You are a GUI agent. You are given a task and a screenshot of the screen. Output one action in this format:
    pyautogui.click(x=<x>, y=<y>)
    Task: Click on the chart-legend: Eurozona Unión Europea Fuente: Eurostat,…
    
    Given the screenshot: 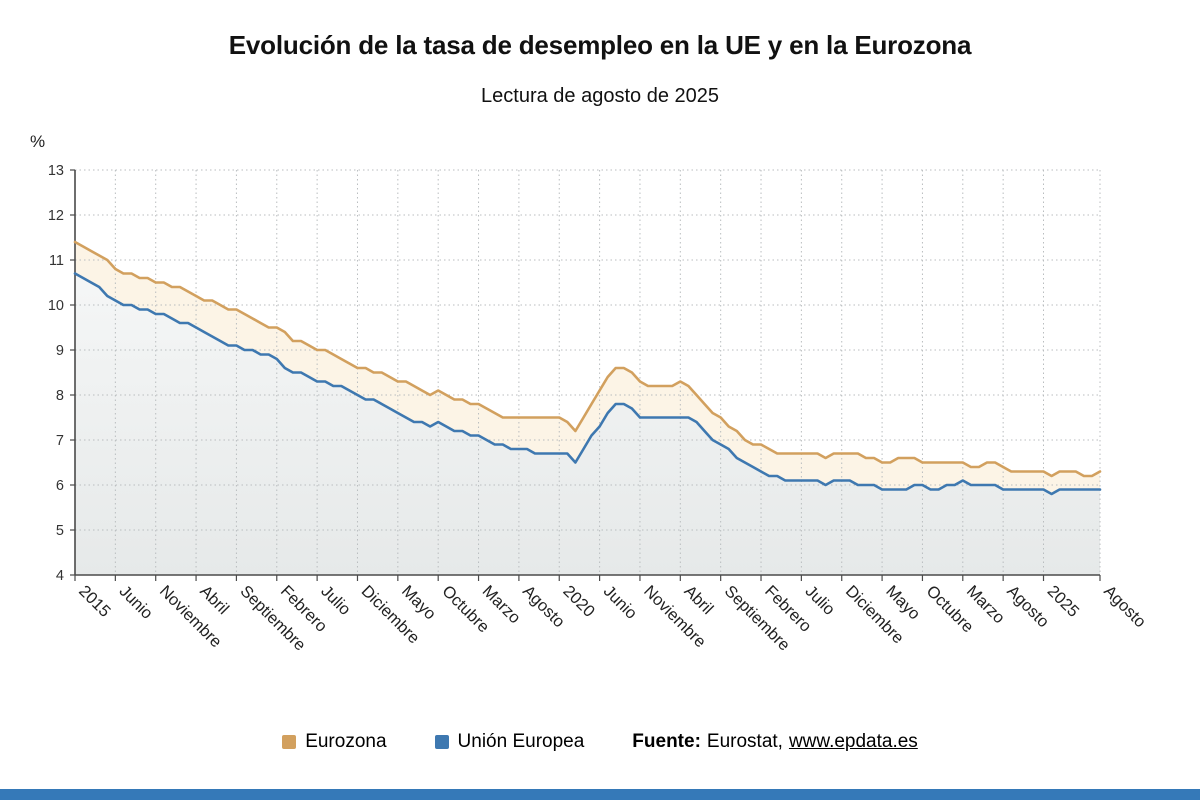 What is the action you would take?
    pyautogui.click(x=600, y=742)
    